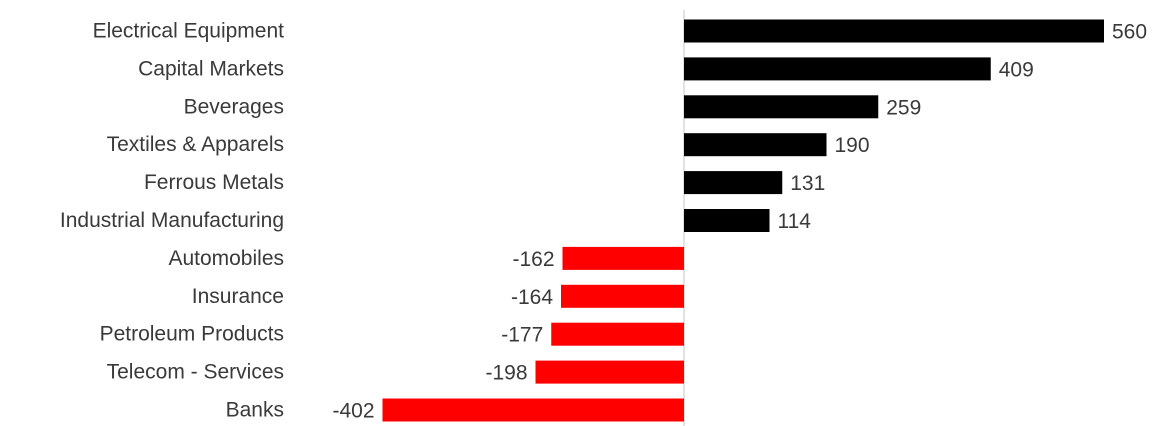 Image resolution: width=1152 pixels, height=426 pixels. Describe the element at coordinates (506, 373) in the screenshot. I see `value-label-telecom-services: -198` at that location.